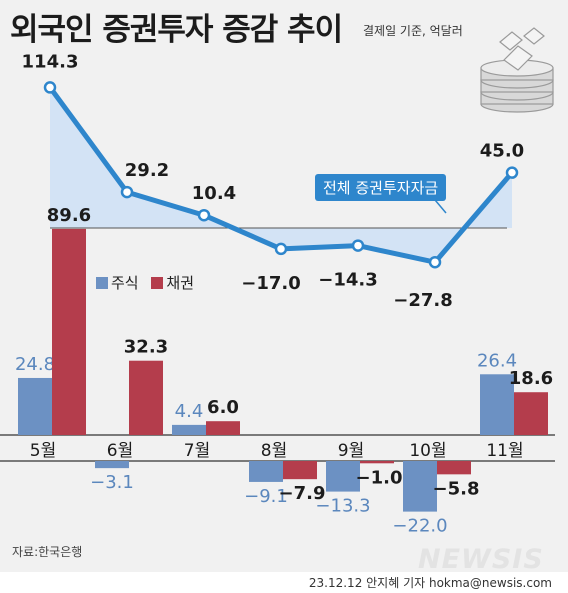 This screenshot has width=568, height=593. What do you see at coordinates (423, 300) in the screenshot?
I see `total-value-label: −27.8` at bounding box center [423, 300].